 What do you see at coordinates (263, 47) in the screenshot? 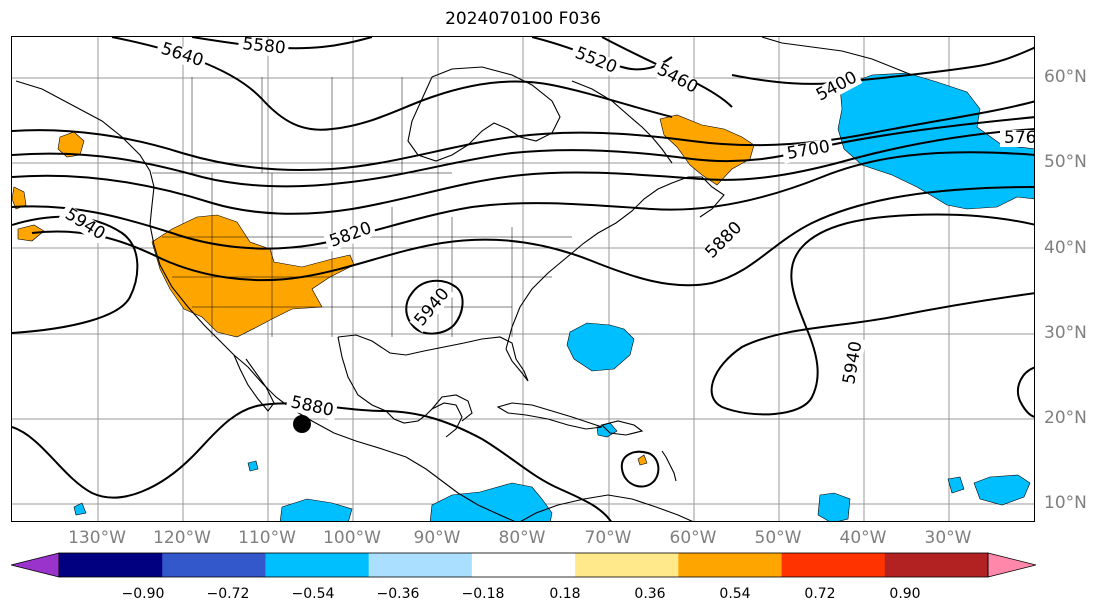
I see `contour-label-5580: 5580` at bounding box center [263, 47].